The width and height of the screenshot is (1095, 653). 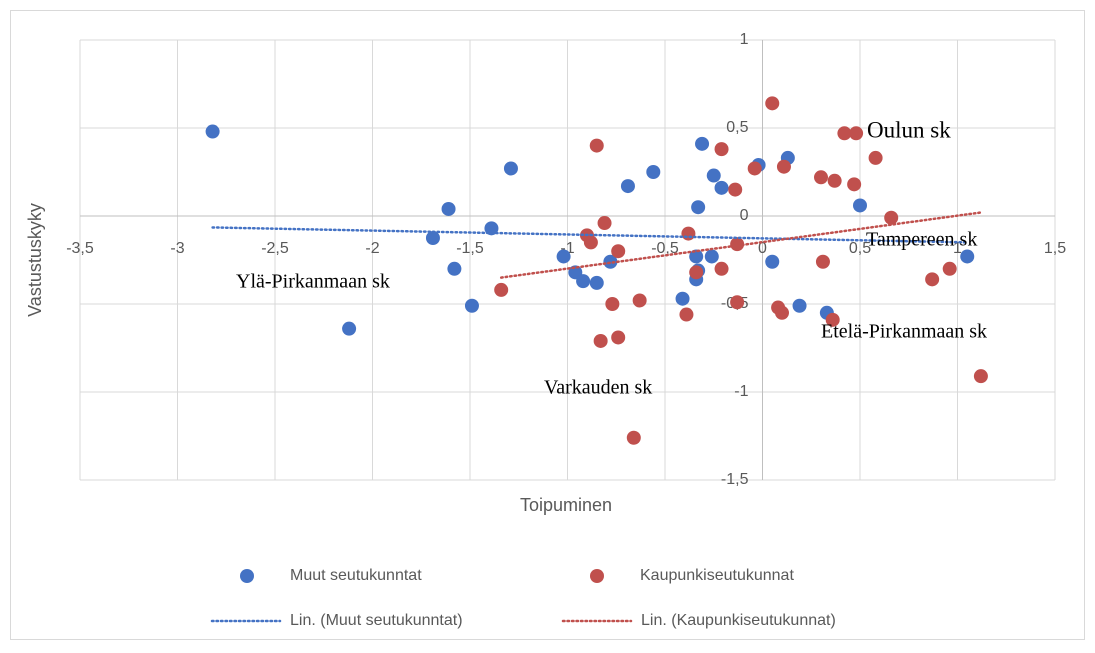 What do you see at coordinates (275, 248) in the screenshot?
I see `x-tick-label: -2,5` at bounding box center [275, 248].